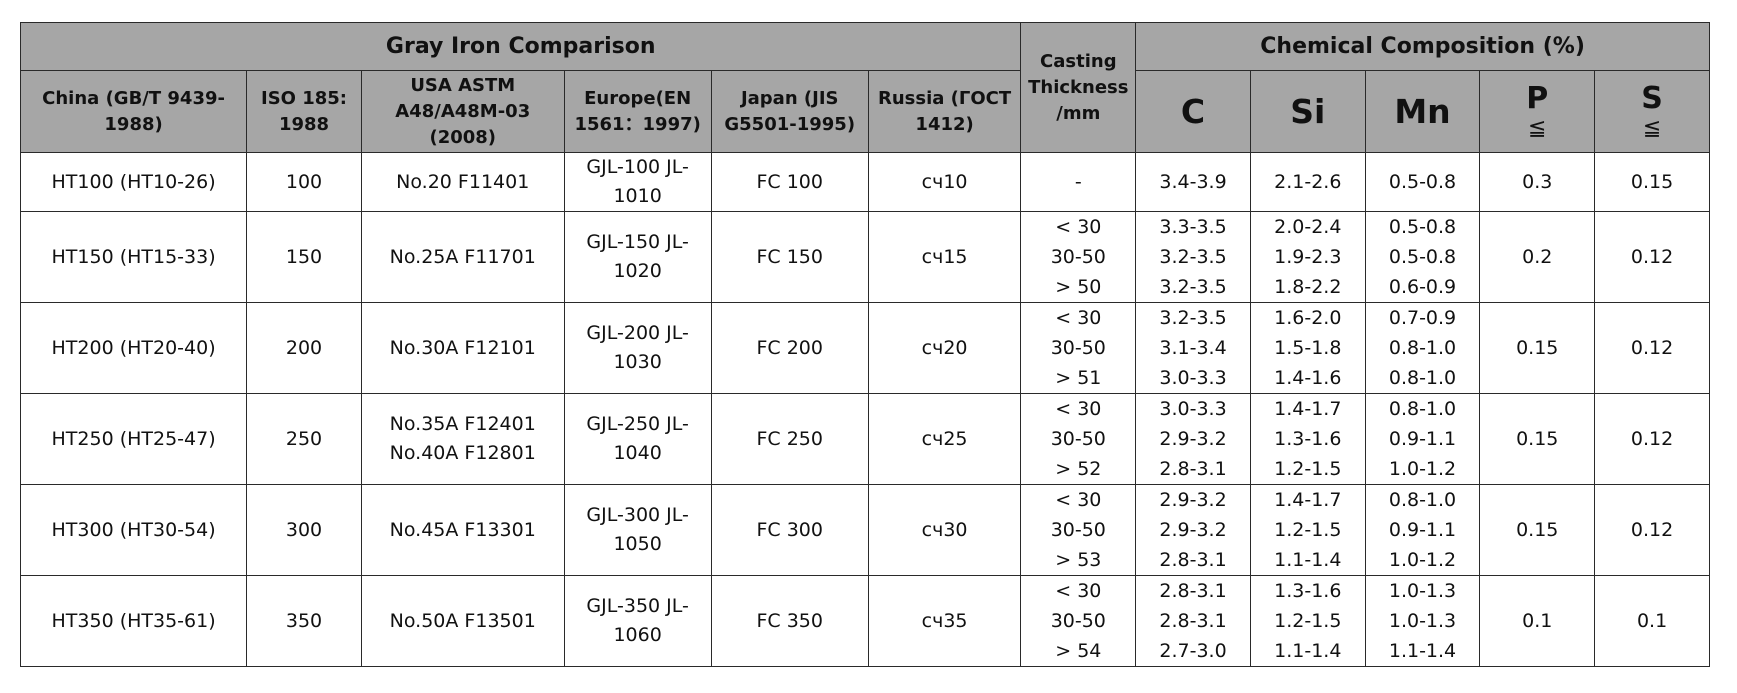  I want to click on casting-thickness-cell-value: -, so click(1078, 182).